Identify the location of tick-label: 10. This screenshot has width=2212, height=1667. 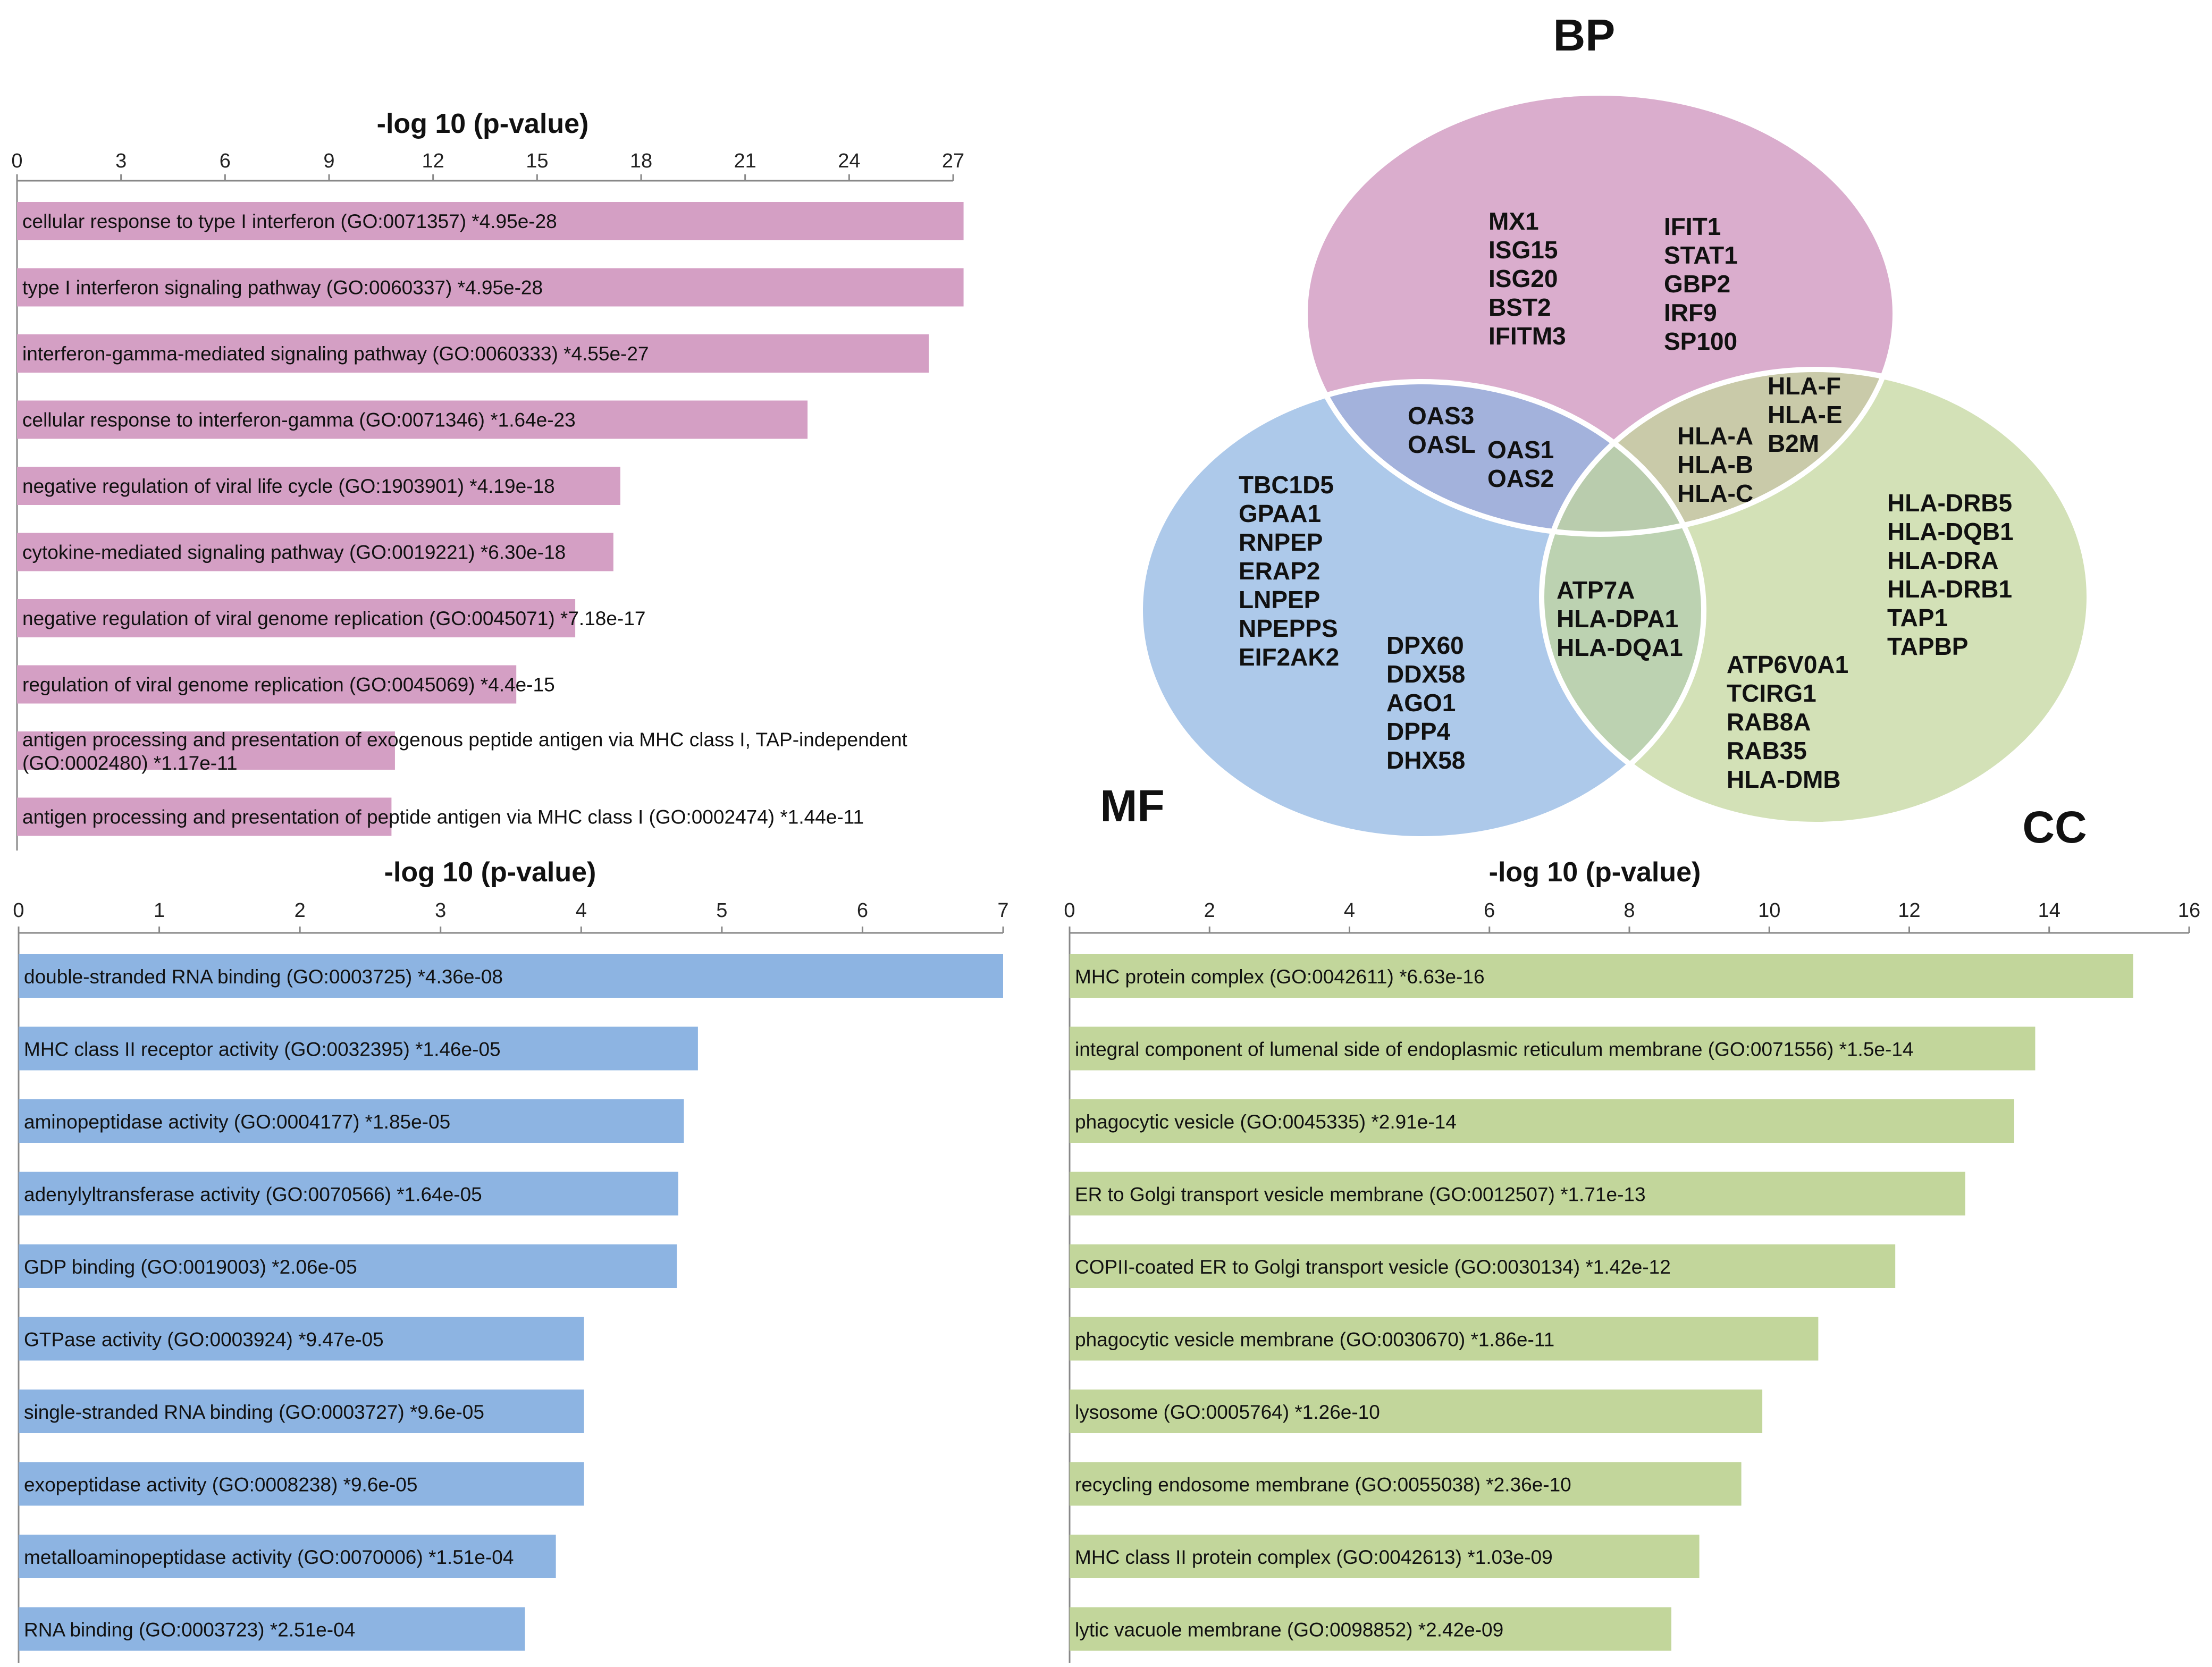
(1769, 911).